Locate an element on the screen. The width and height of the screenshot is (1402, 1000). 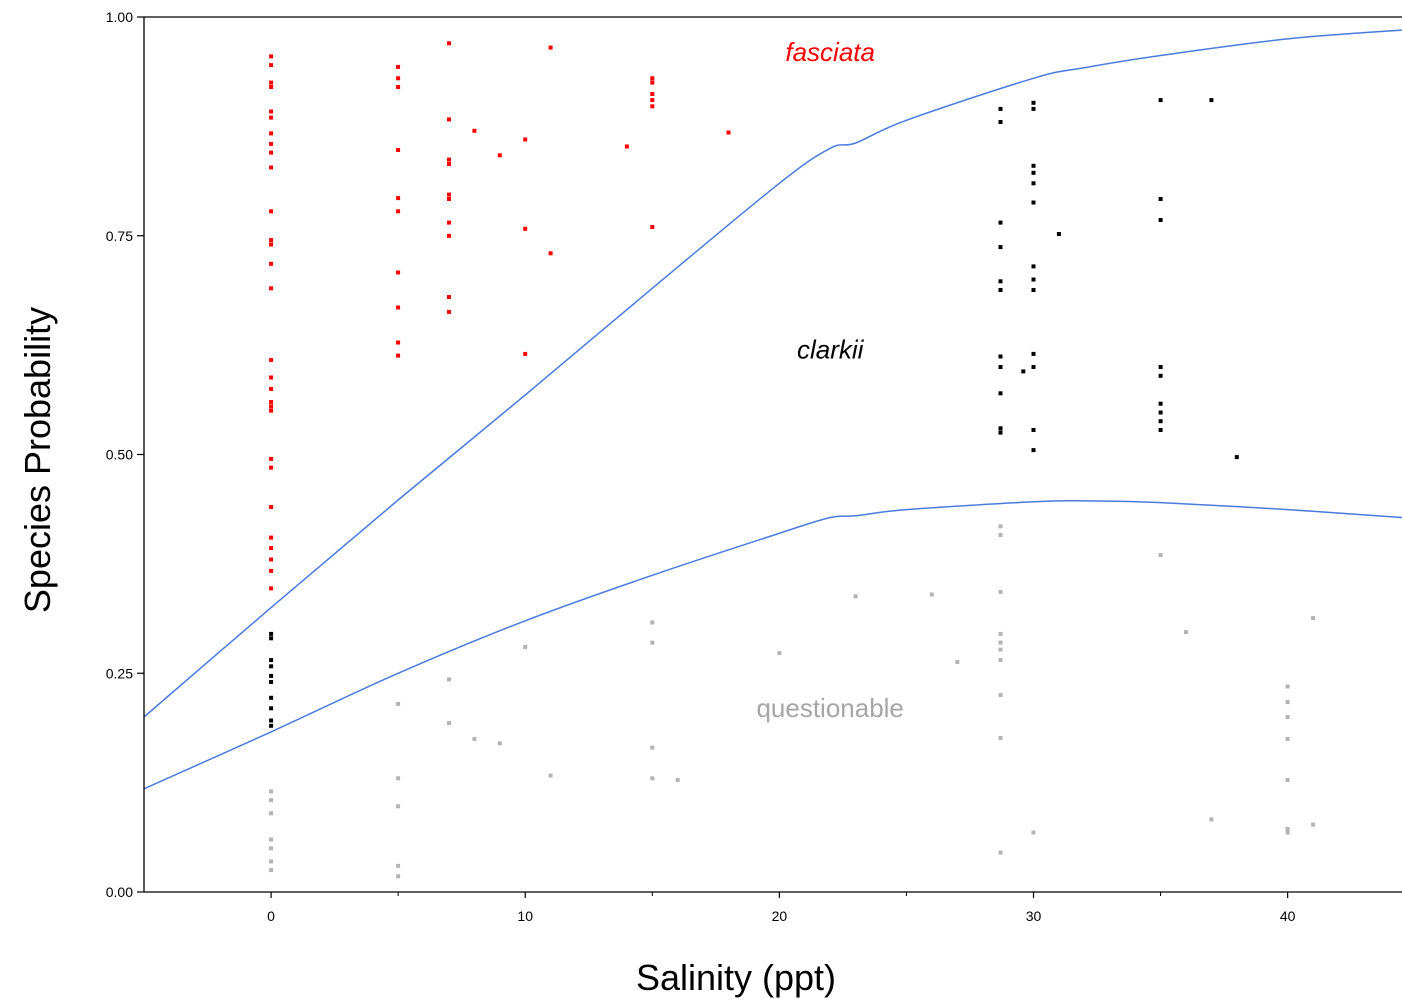
x-tick-label: 0 is located at coordinates (271, 916).